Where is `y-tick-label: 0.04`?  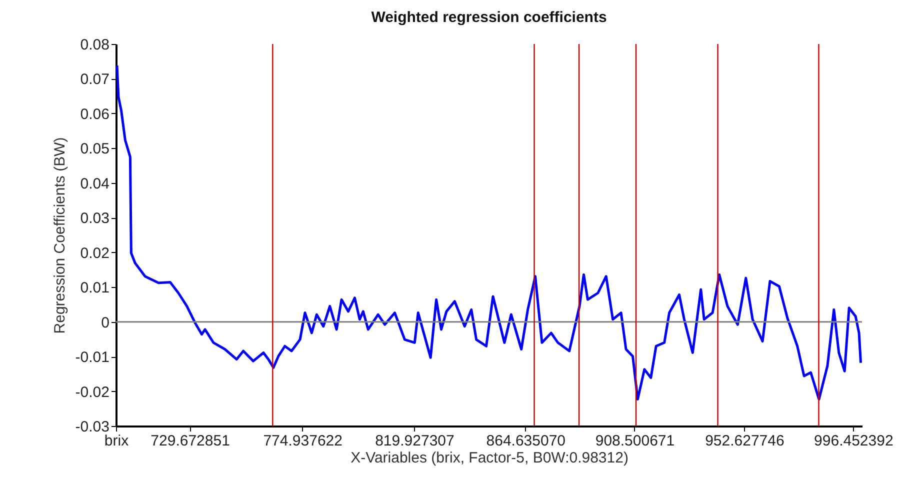
y-tick-label: 0.04 is located at coordinates (95, 183).